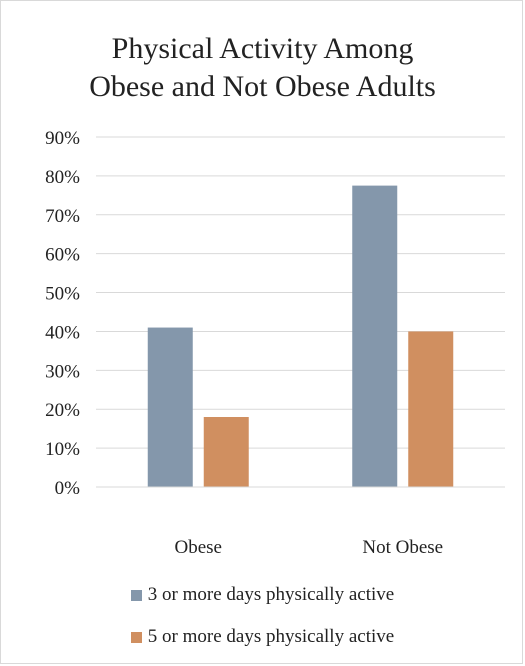 Image resolution: width=525 pixels, height=666 pixels. Describe the element at coordinates (62, 371) in the screenshot. I see `y-tick-label: 30%` at that location.